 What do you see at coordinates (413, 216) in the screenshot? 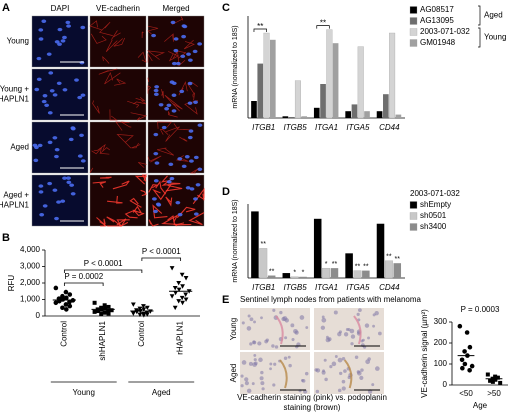
I see `legend-swatch` at bounding box center [413, 216].